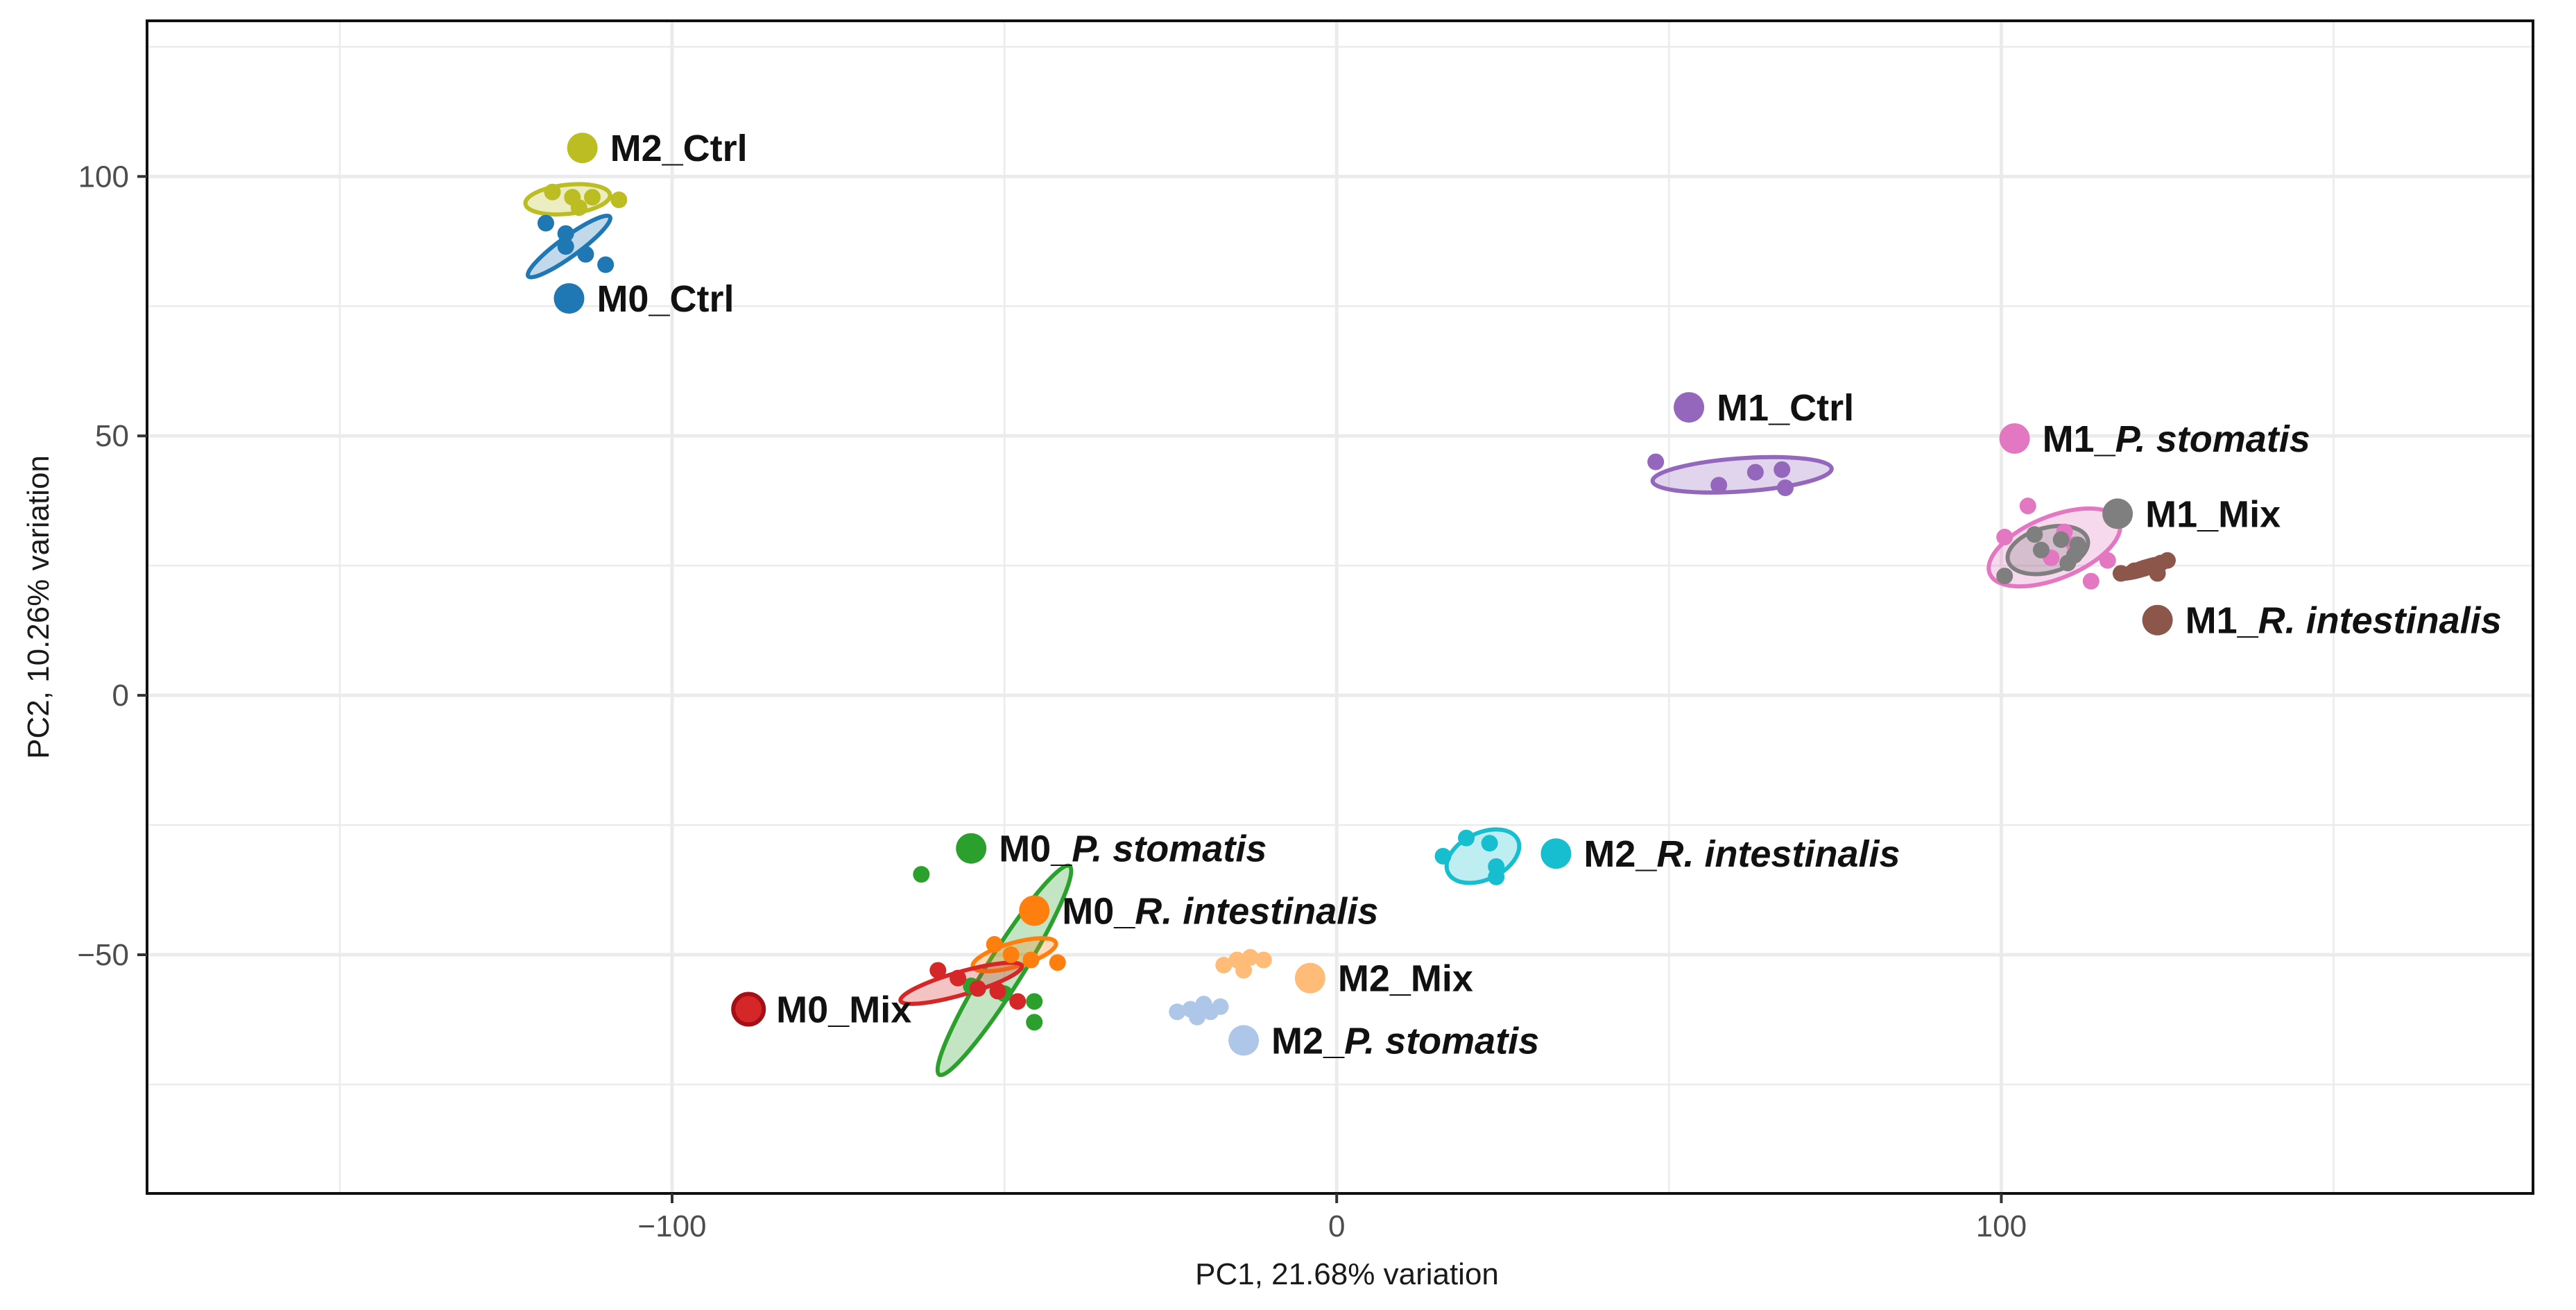 The width and height of the screenshot is (2576, 1310). I want to click on label-m1-ctrl: M1_Ctrl, so click(1785, 408).